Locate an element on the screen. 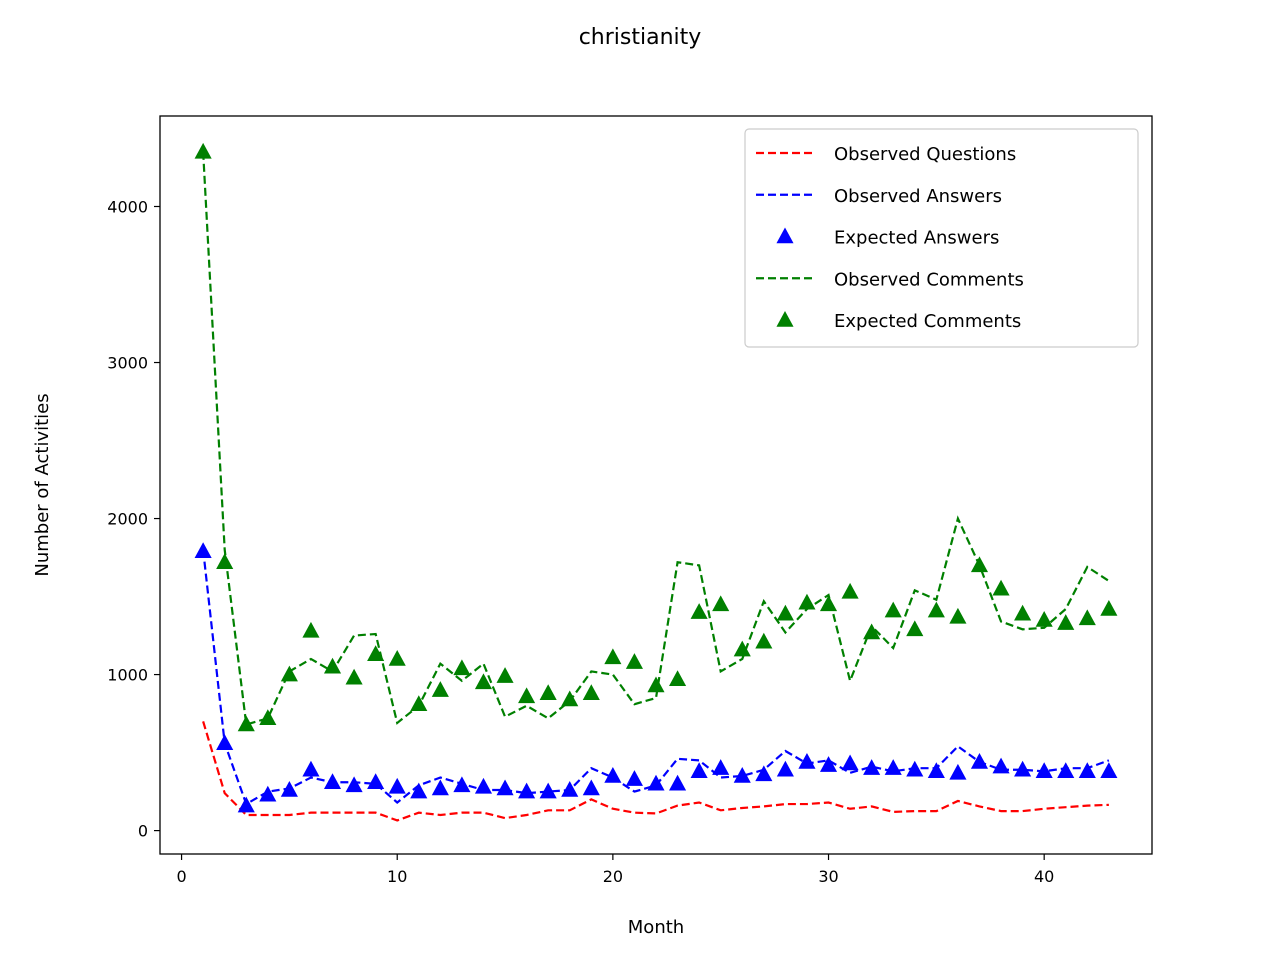 Image resolution: width=1280 pixels, height=960 pixels. y-tick-label: 3000 is located at coordinates (127, 363).